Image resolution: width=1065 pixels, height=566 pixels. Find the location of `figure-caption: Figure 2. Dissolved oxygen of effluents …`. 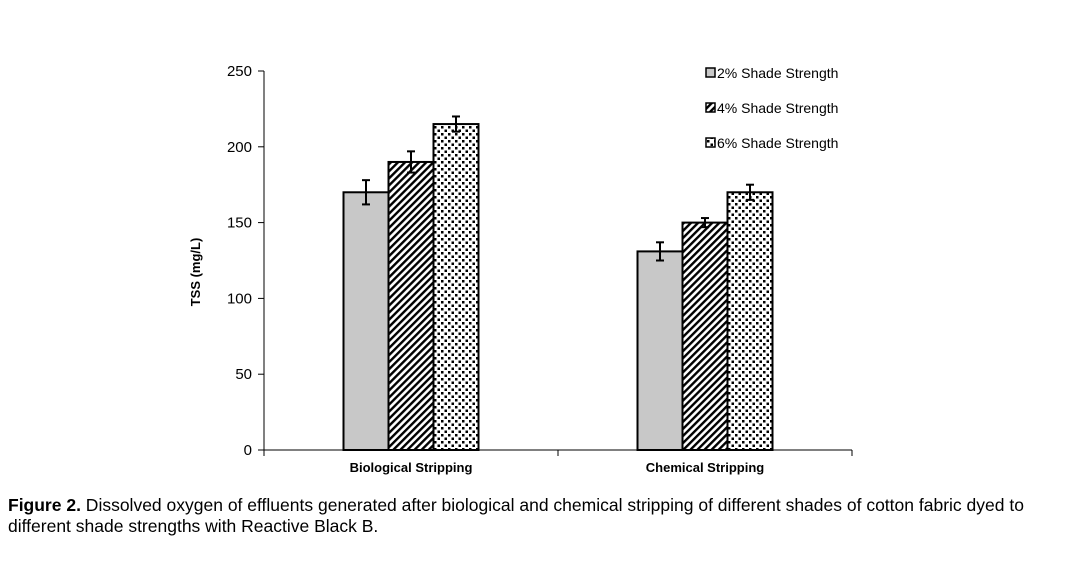

figure-caption: Figure 2. Dissolved oxygen of effluents … is located at coordinates (533, 516).